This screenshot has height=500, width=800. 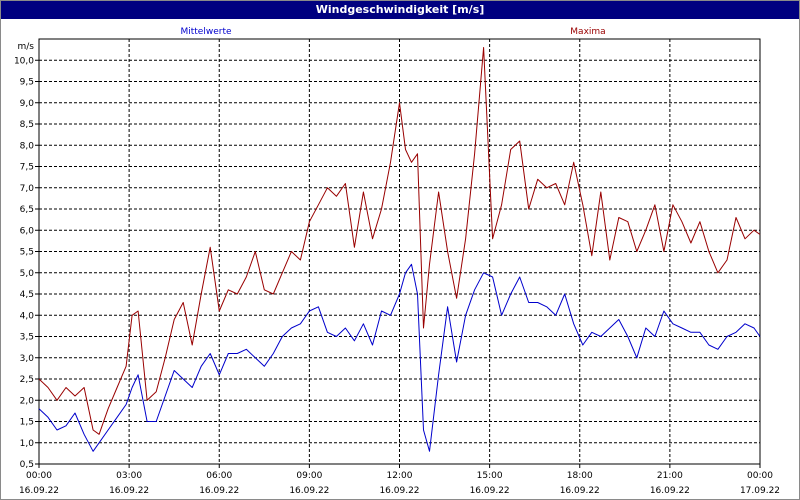 I want to click on y-tick-label: 3,5, so click(x=27, y=338).